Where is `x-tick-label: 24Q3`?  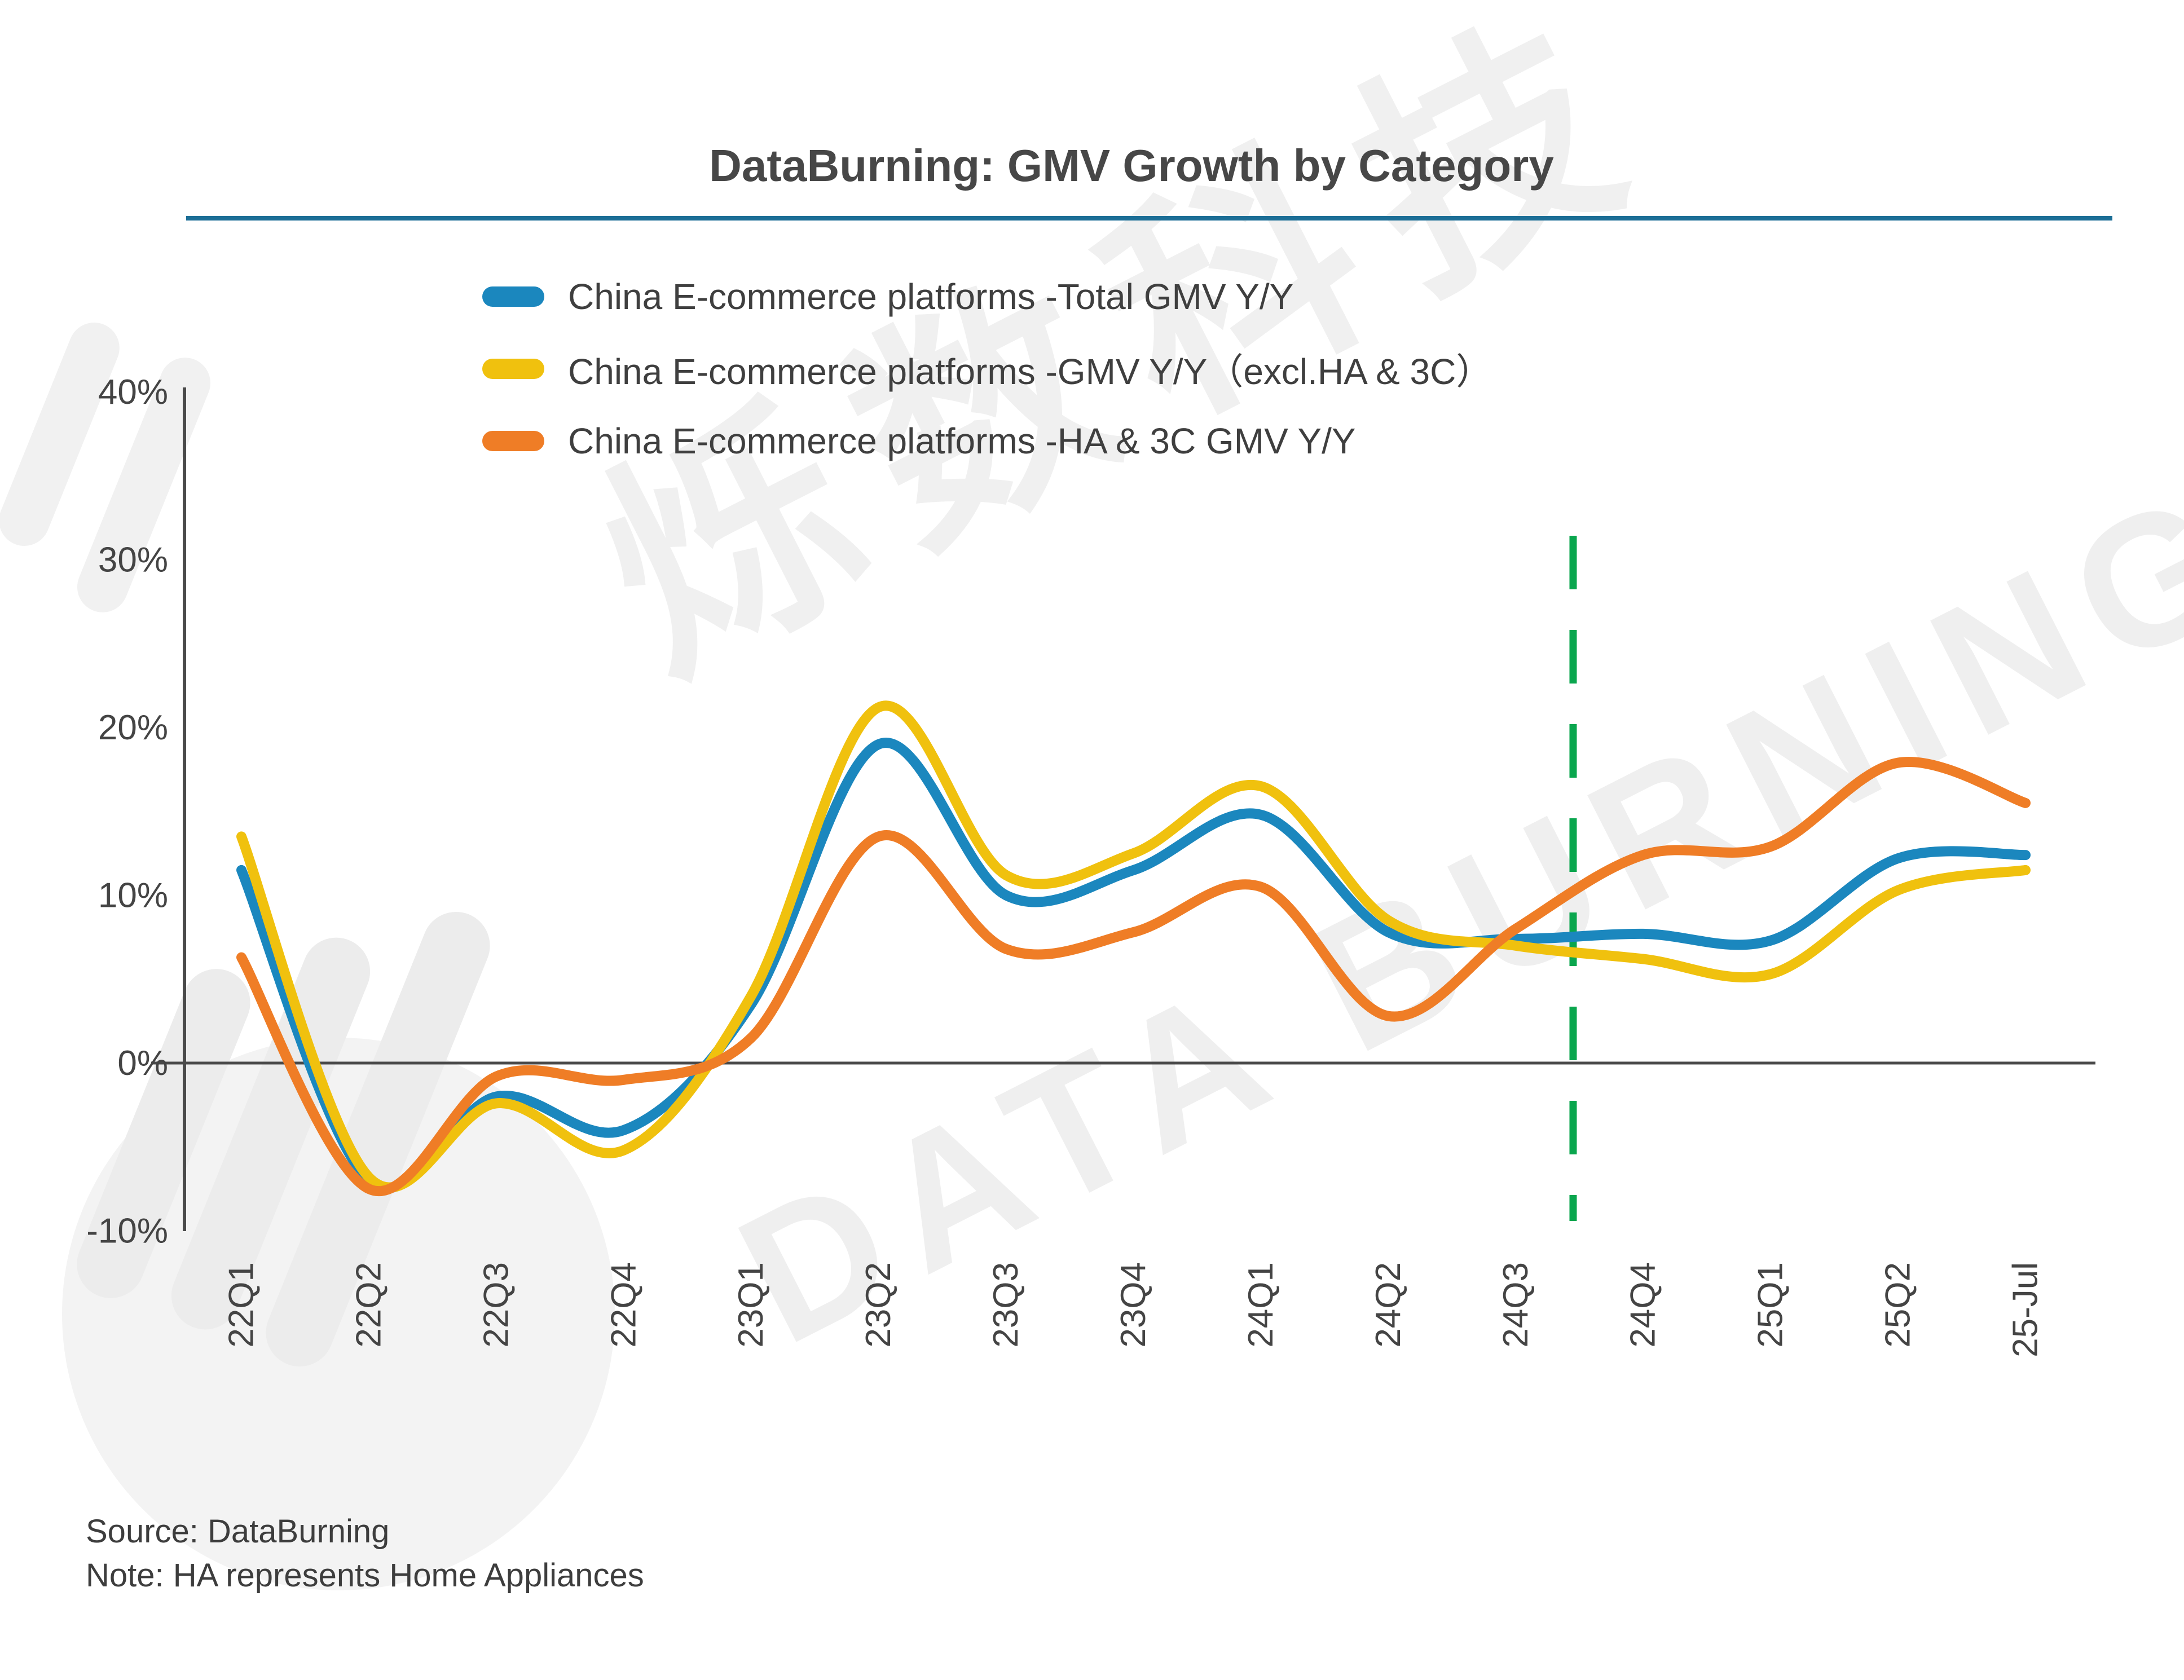 x-tick-label: 24Q3 is located at coordinates (1515, 1305).